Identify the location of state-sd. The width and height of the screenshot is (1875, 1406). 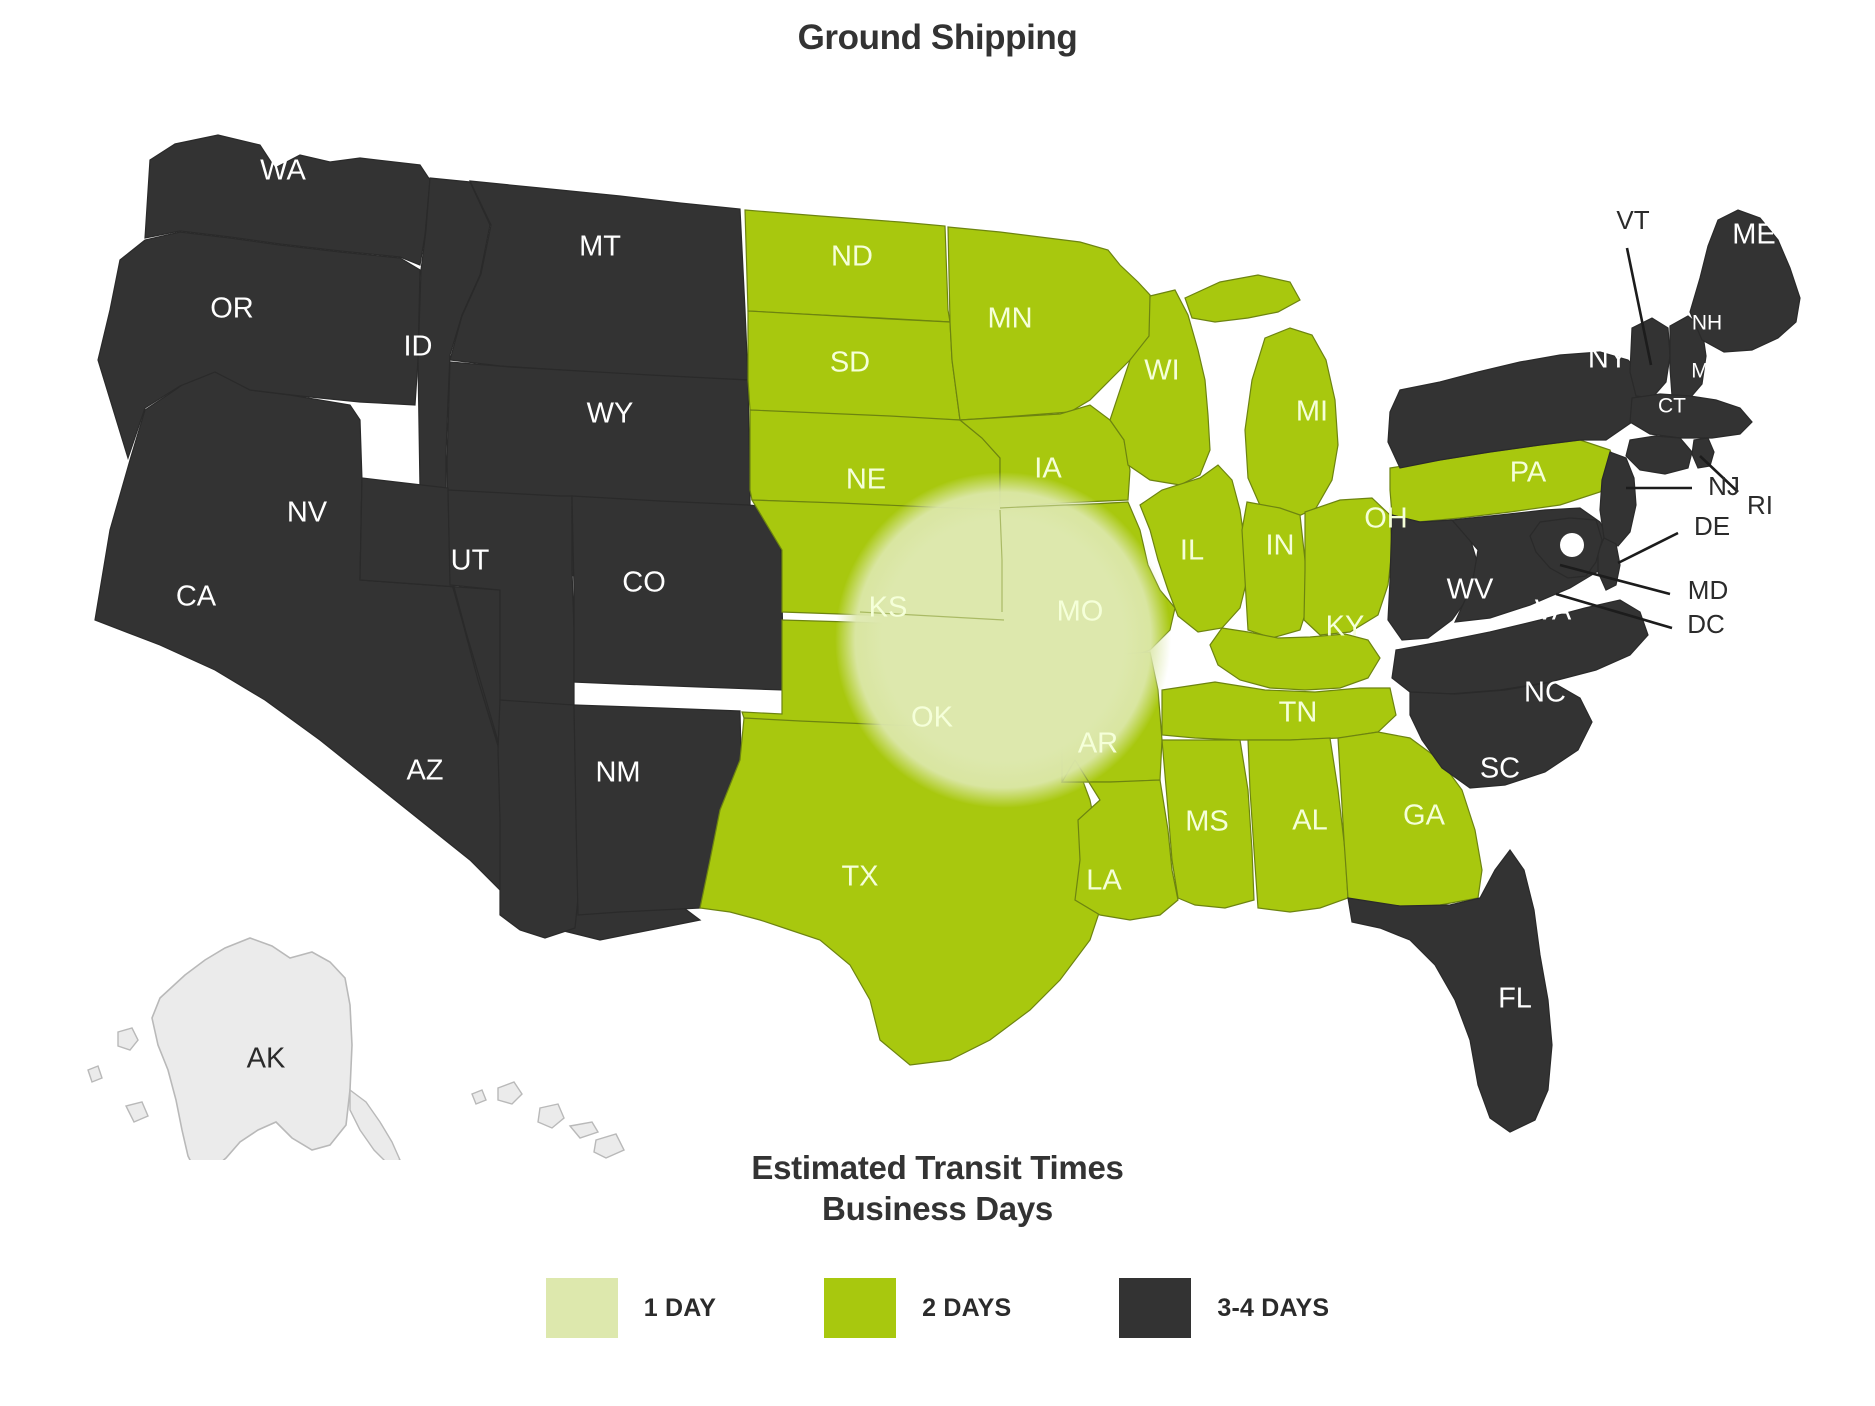
(854, 365).